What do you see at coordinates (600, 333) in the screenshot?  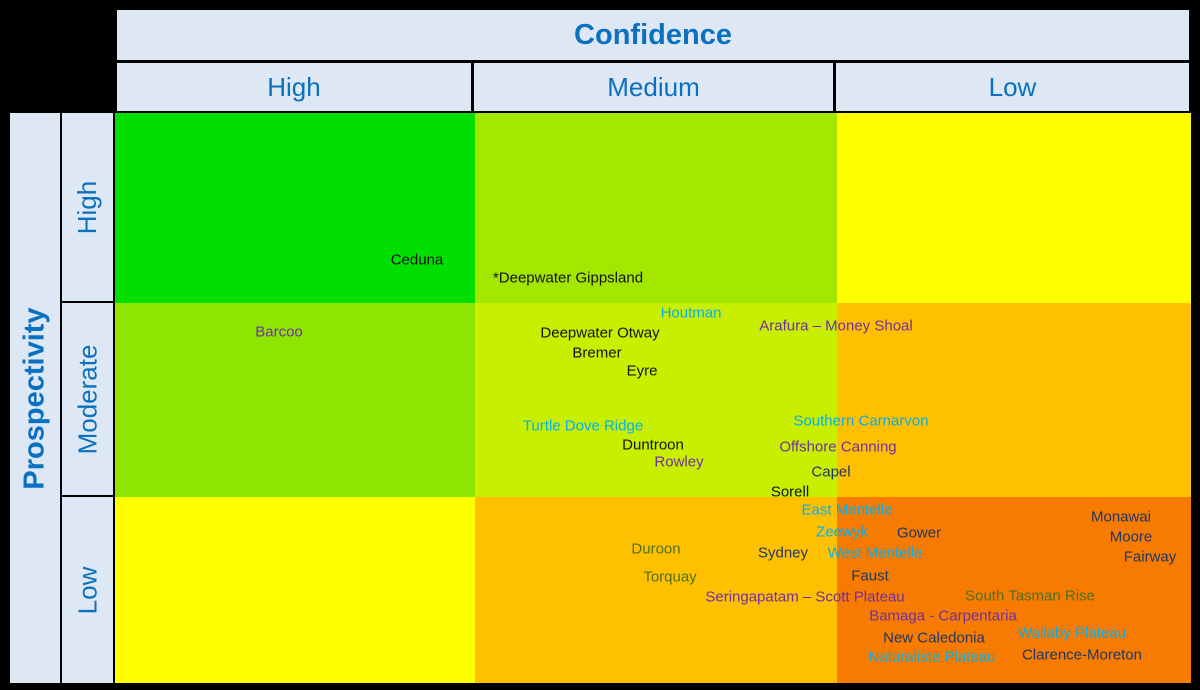 I see `basin-label-deepwater-otway: Deepwater Otway` at bounding box center [600, 333].